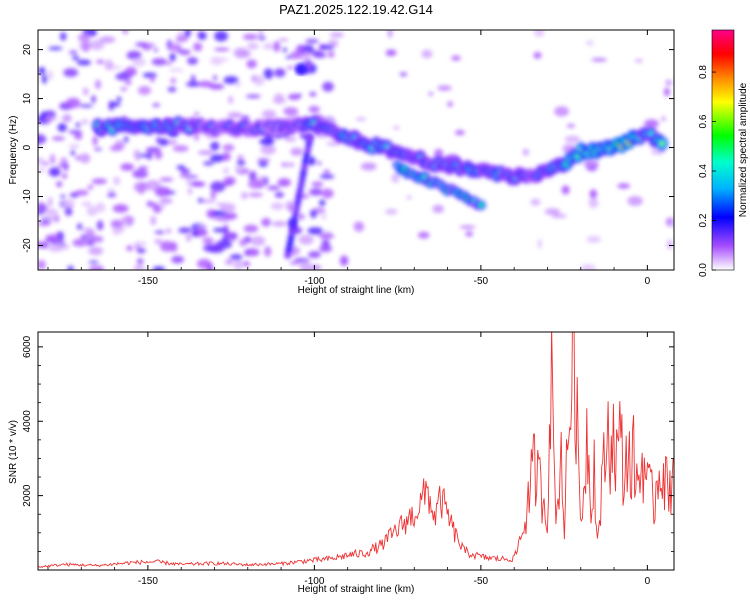  I want to click on colorbar-tick-label: 0.2, so click(703, 220).